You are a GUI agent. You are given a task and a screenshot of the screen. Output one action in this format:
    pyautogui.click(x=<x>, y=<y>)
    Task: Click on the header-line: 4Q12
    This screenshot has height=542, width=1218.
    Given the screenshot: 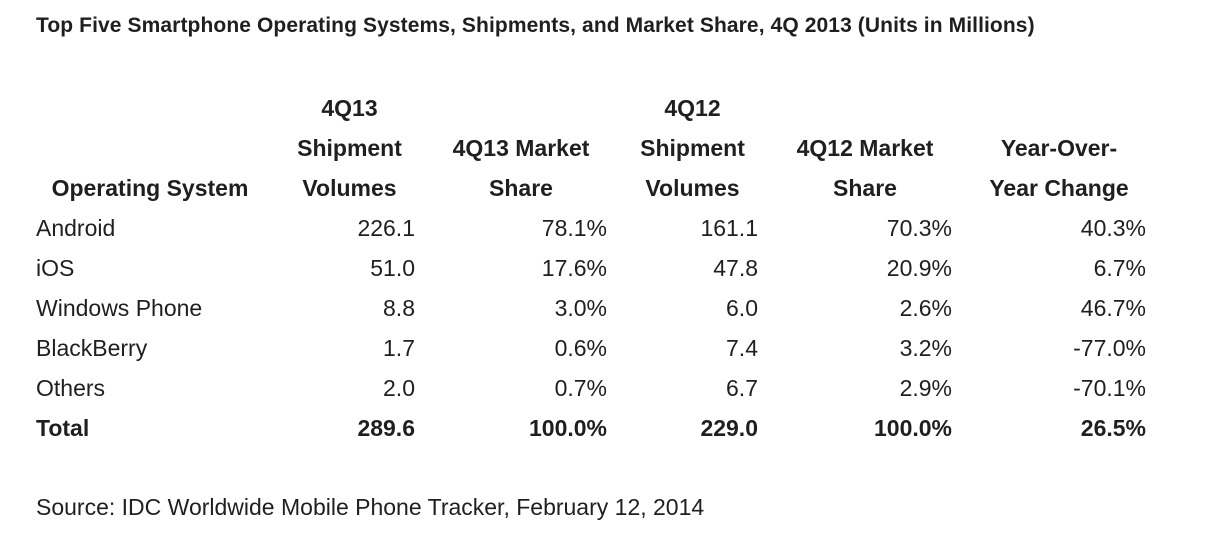 What is the action you would take?
    pyautogui.click(x=692, y=108)
    